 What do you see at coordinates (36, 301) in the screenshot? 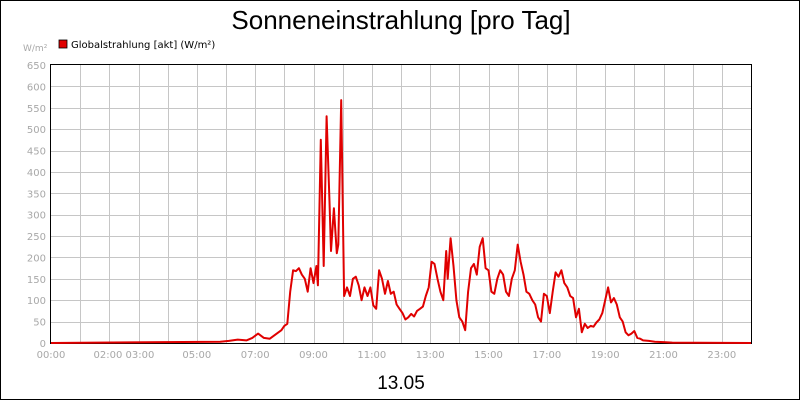
I see `y-tick-label: 100` at bounding box center [36, 301].